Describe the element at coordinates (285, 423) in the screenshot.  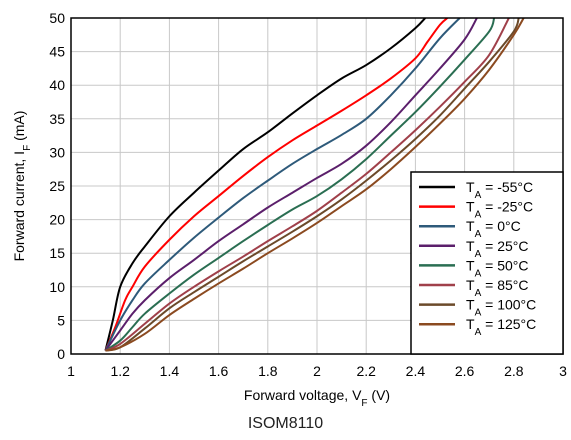
I see `caption: ISOM8110` at that location.